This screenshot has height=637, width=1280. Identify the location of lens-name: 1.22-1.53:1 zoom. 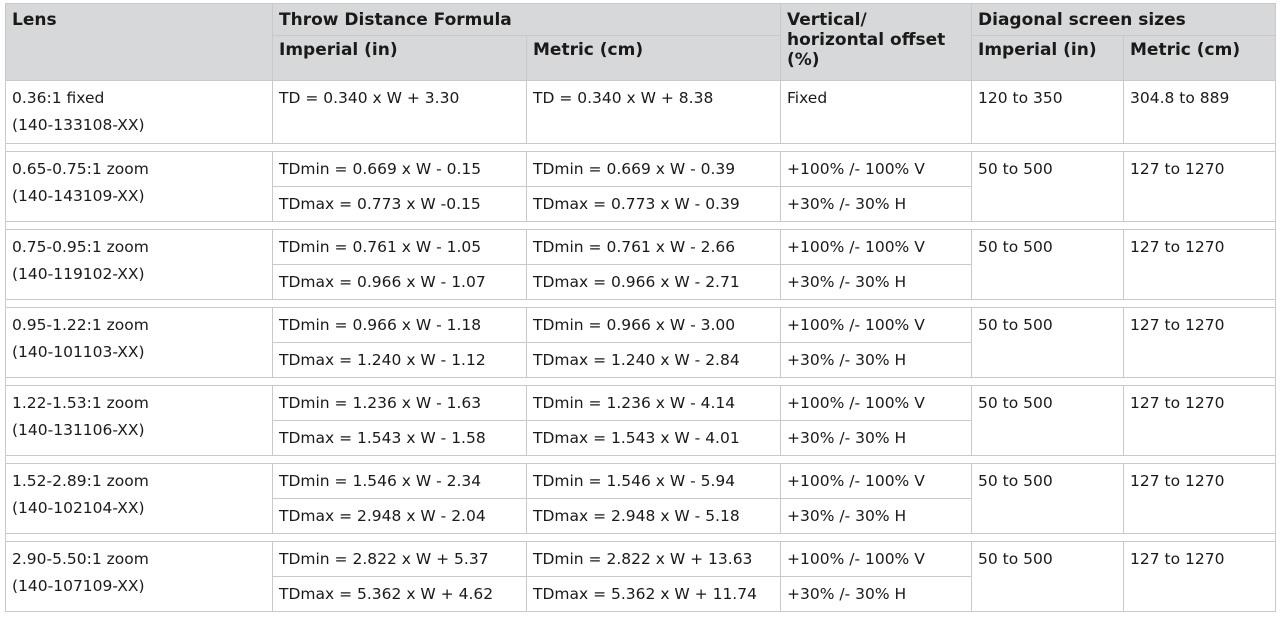
(80, 403).